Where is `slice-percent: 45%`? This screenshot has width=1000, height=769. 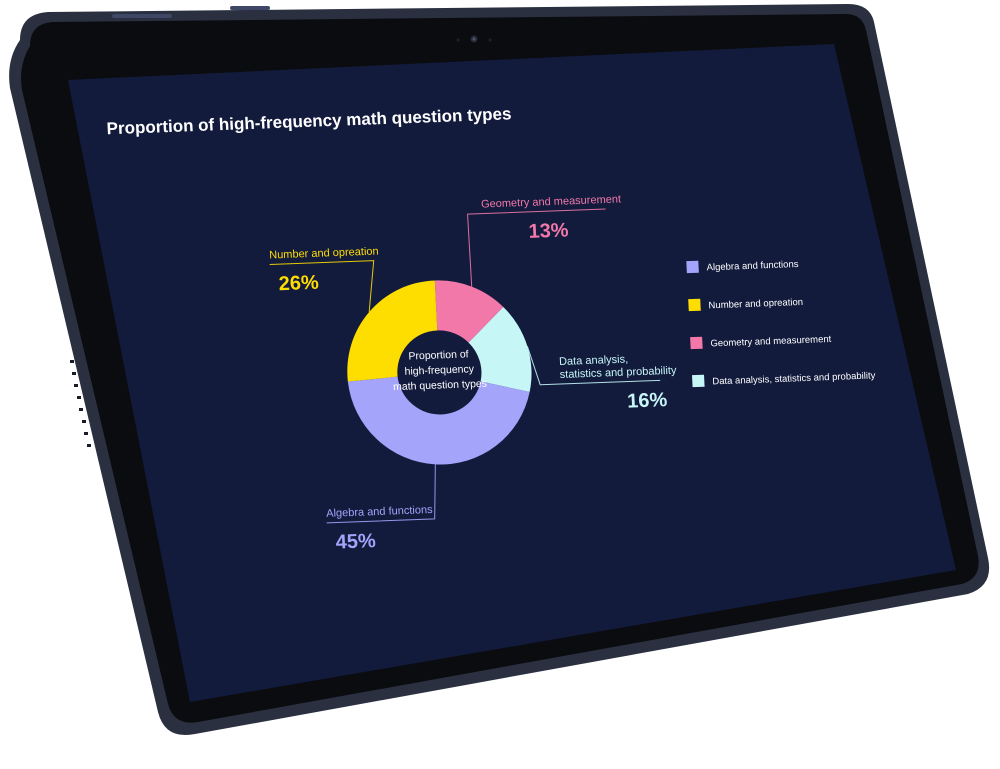
slice-percent: 45% is located at coordinates (355, 541).